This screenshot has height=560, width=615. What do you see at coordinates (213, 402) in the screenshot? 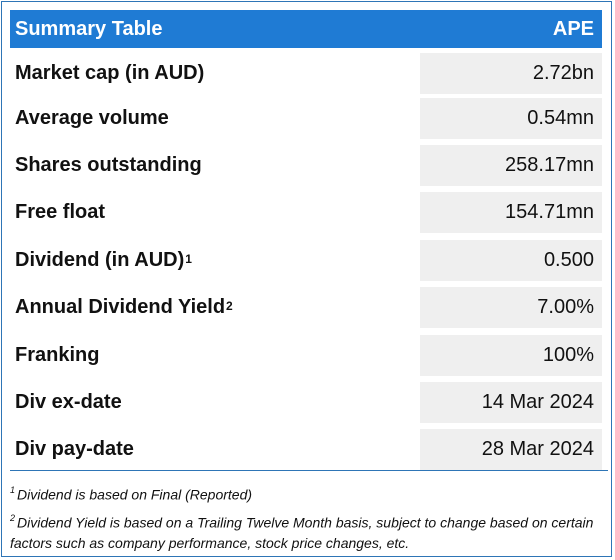
I see `row-label: Div ex-date` at bounding box center [213, 402].